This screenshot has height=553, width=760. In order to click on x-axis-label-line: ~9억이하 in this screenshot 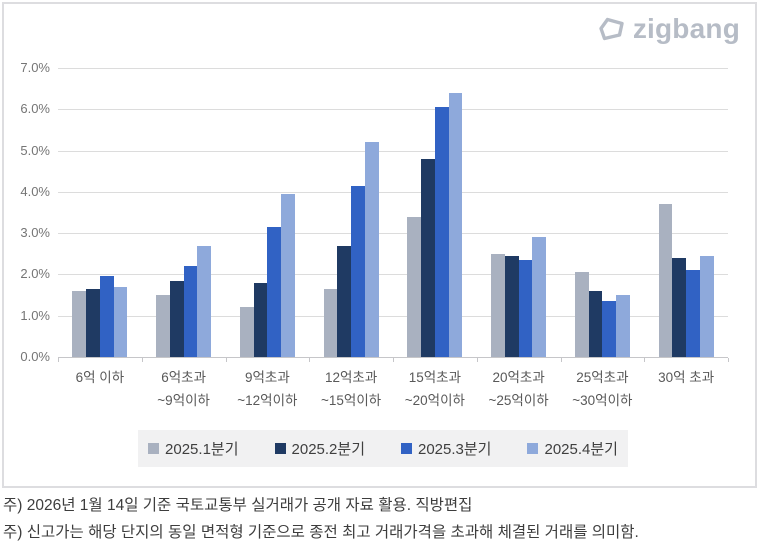, I will do `click(183, 400)`.